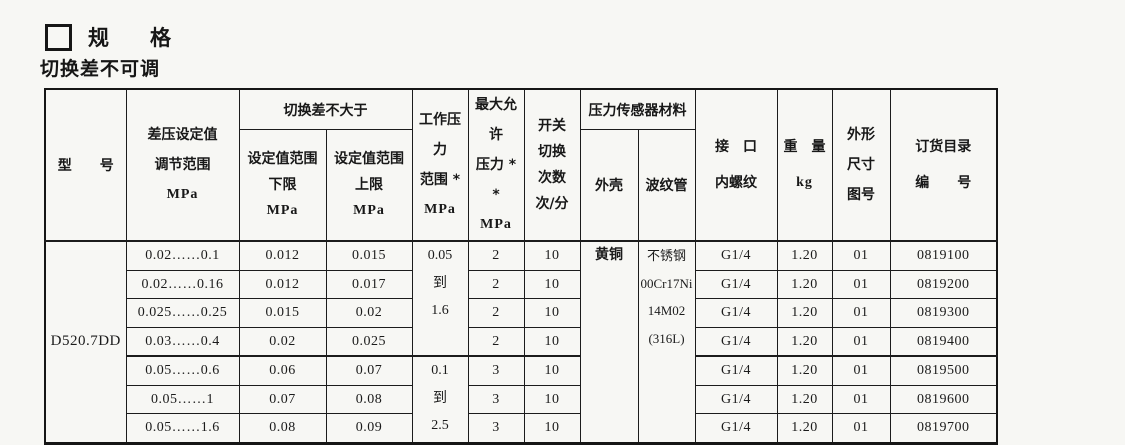  What do you see at coordinates (369, 428) in the screenshot?
I see `cell-upper: 0.09` at bounding box center [369, 428].